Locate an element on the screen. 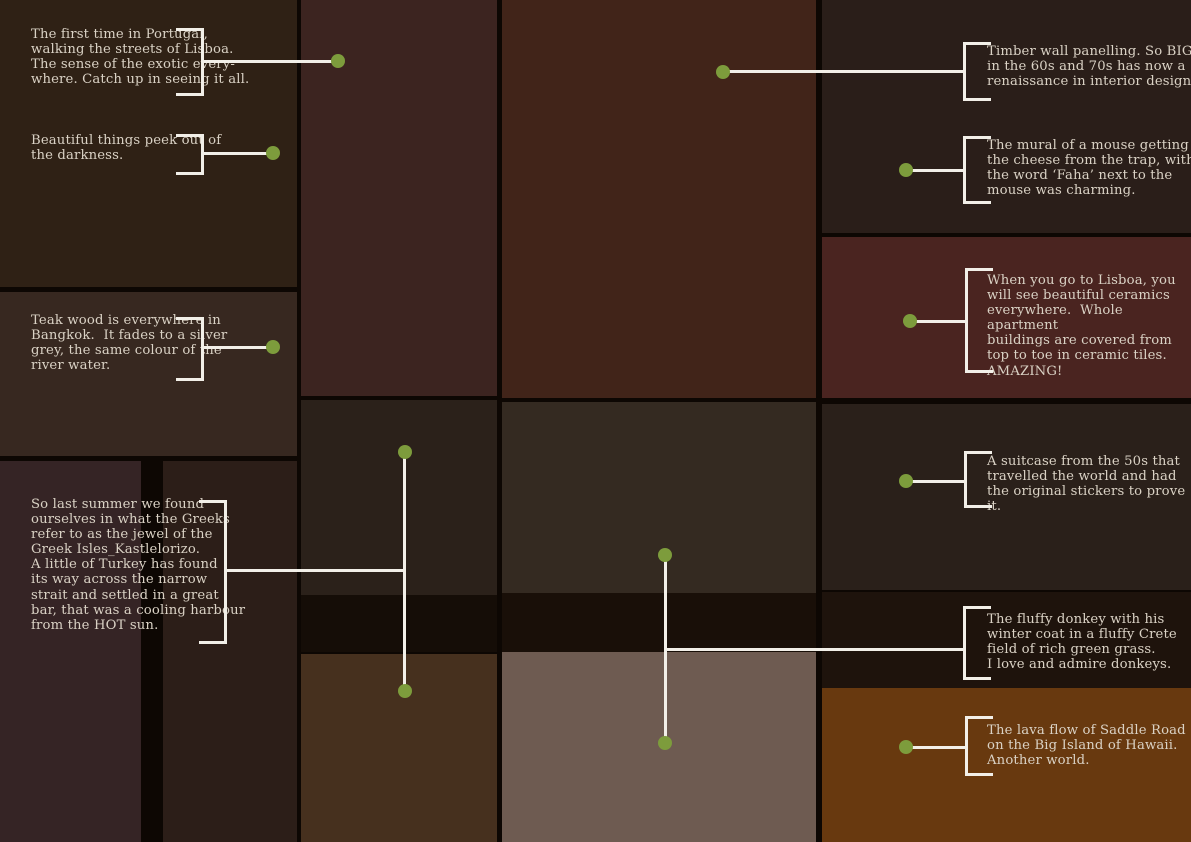  photo-tile-suitcase is located at coordinates (1006, 497).